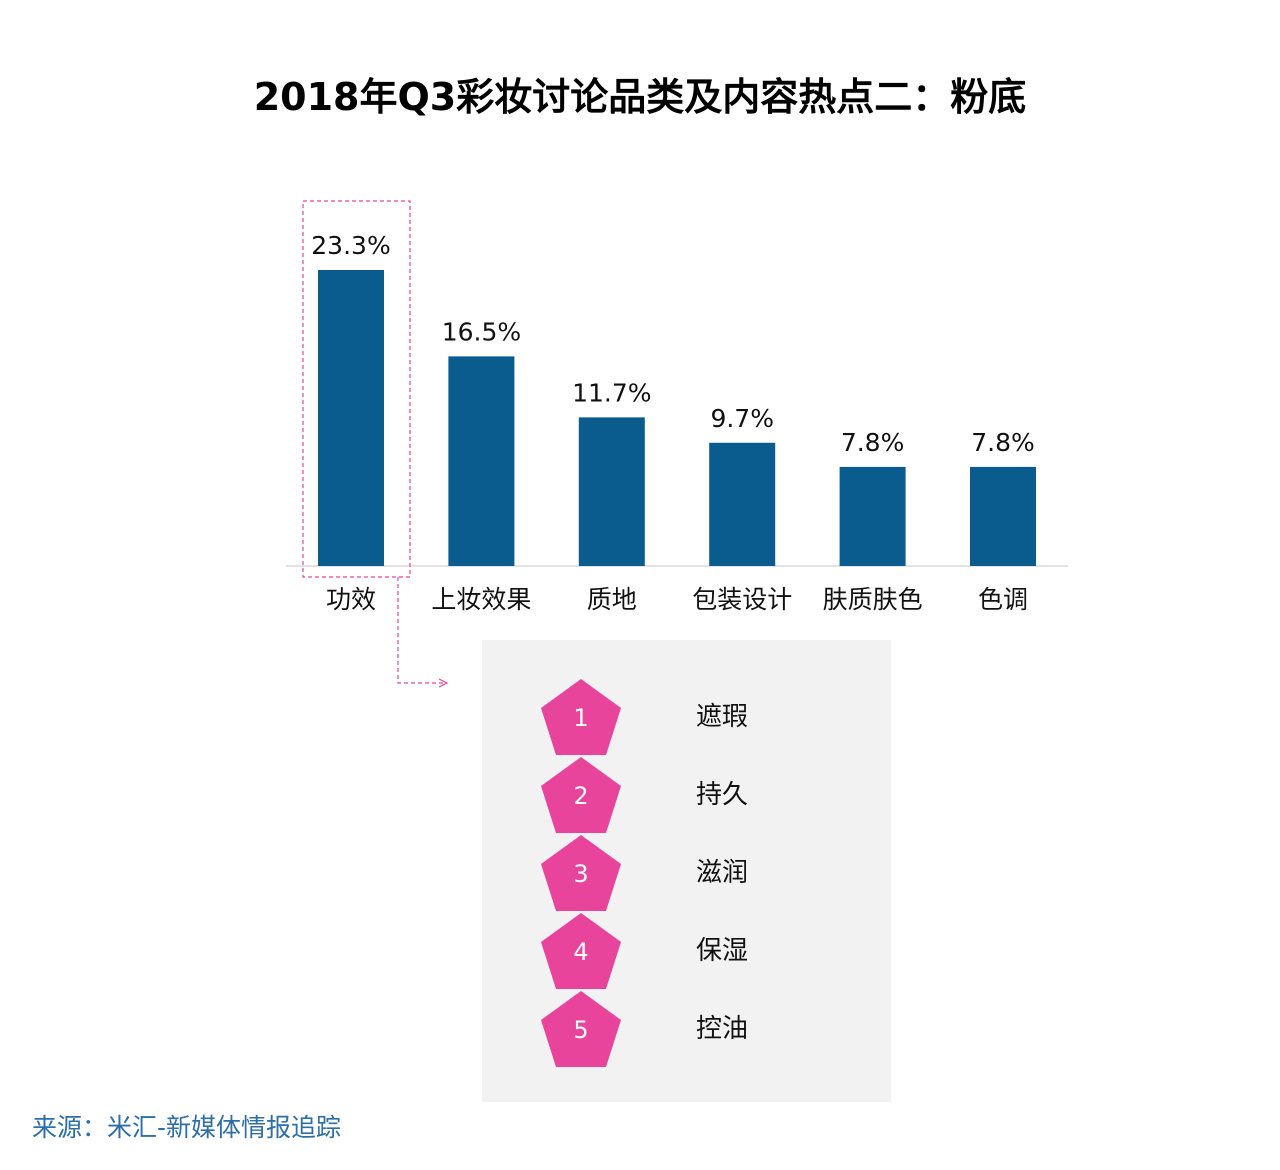 This screenshot has width=1280, height=1170. Describe the element at coordinates (686, 952) in the screenshot. I see `ranking-item-4: 4 保湿` at that location.